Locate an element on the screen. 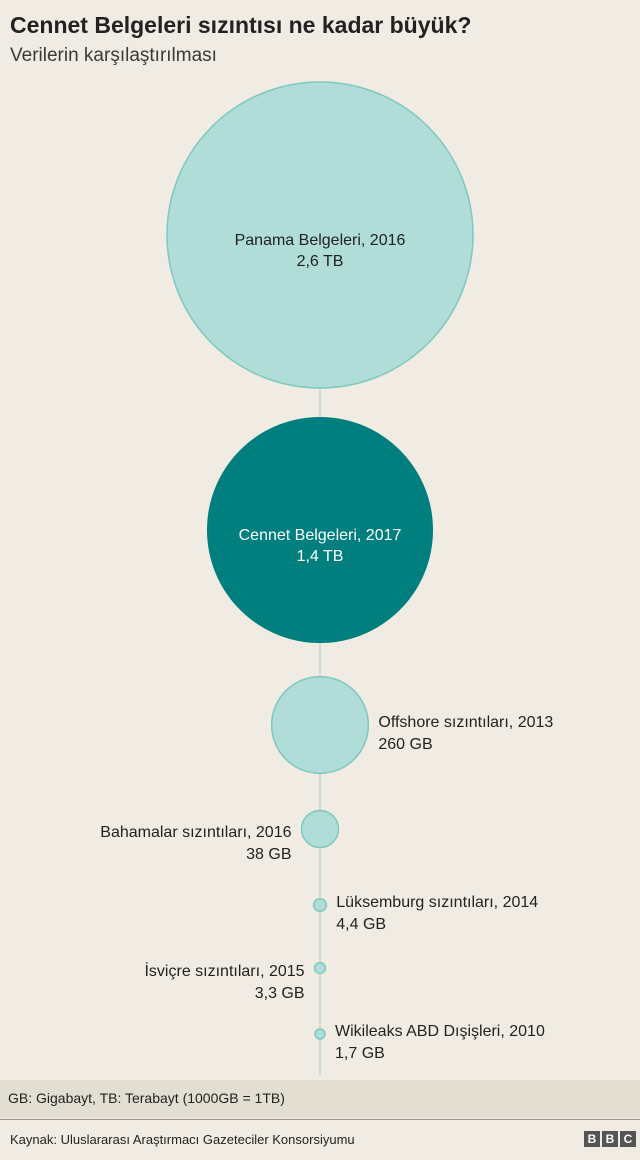 This screenshot has width=640, height=1160. bubble-label-0: Panama Belgeleri, 2016 is located at coordinates (320, 240).